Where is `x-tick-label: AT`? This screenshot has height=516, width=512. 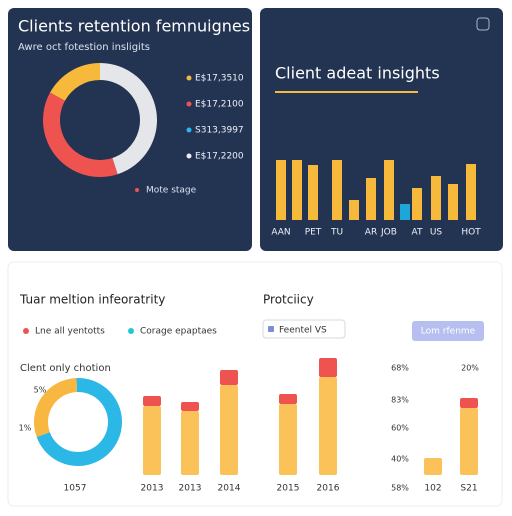 x-tick-label: AT is located at coordinates (417, 233).